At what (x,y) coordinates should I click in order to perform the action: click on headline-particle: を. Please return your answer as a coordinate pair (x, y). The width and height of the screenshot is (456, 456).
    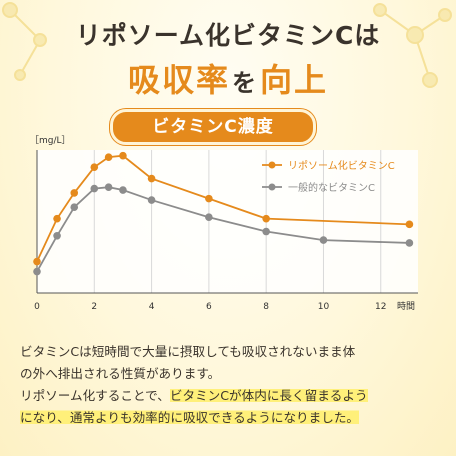
    Looking at the image, I should click on (245, 83).